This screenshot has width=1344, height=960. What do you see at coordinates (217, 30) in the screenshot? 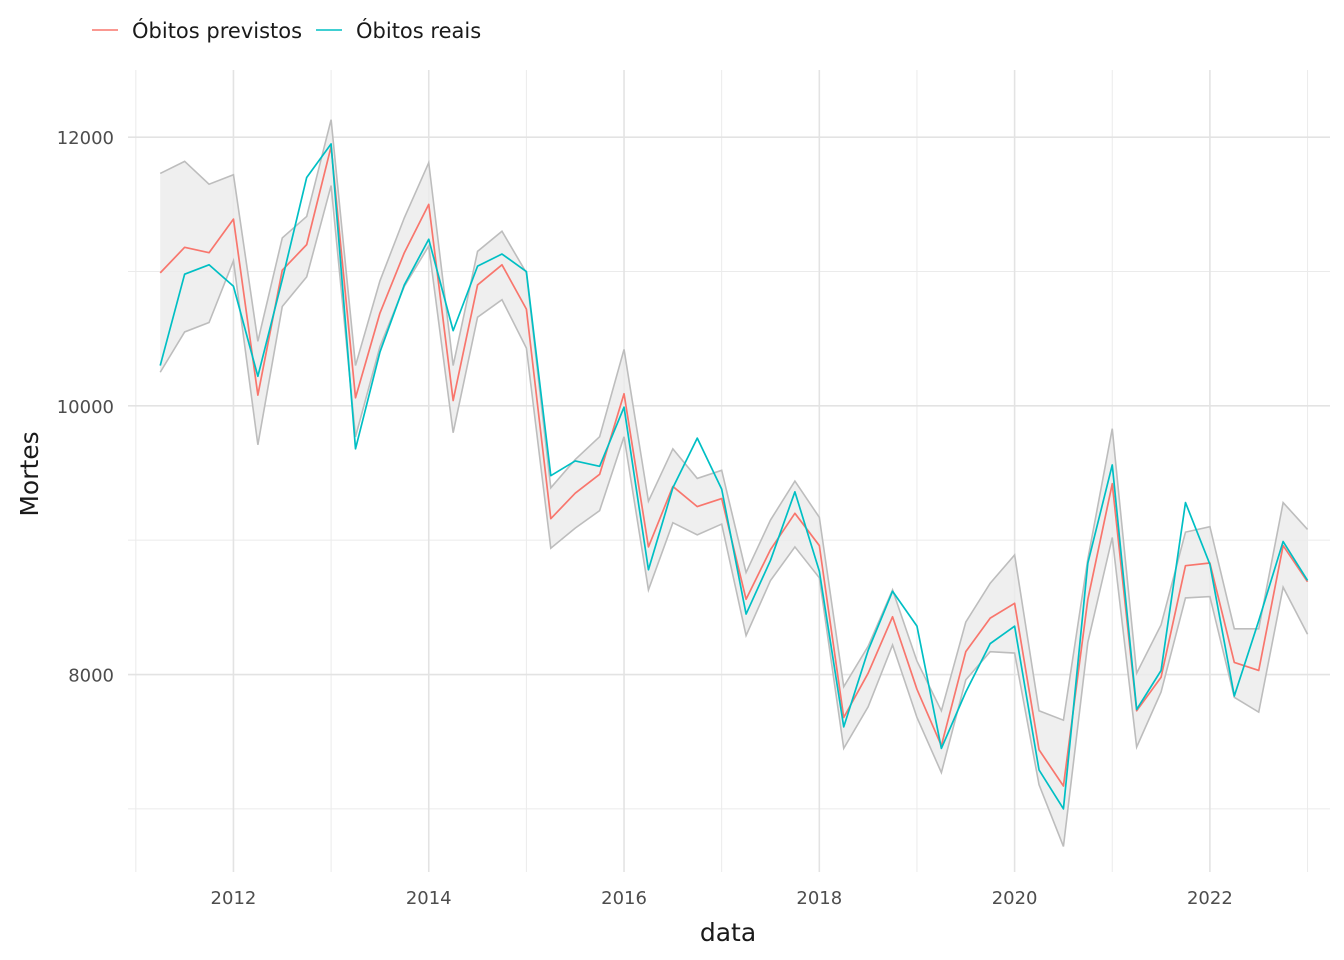
I see `legend-label-predicted: Óbitos previstos` at bounding box center [217, 30].